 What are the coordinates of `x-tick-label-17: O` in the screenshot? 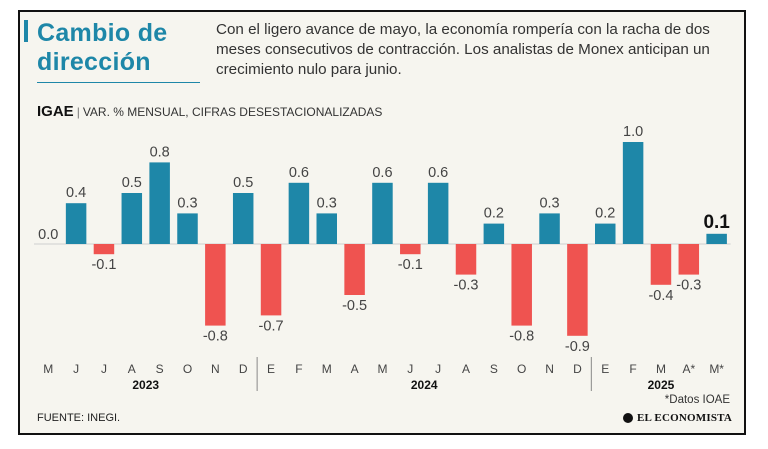 It's located at (521, 369).